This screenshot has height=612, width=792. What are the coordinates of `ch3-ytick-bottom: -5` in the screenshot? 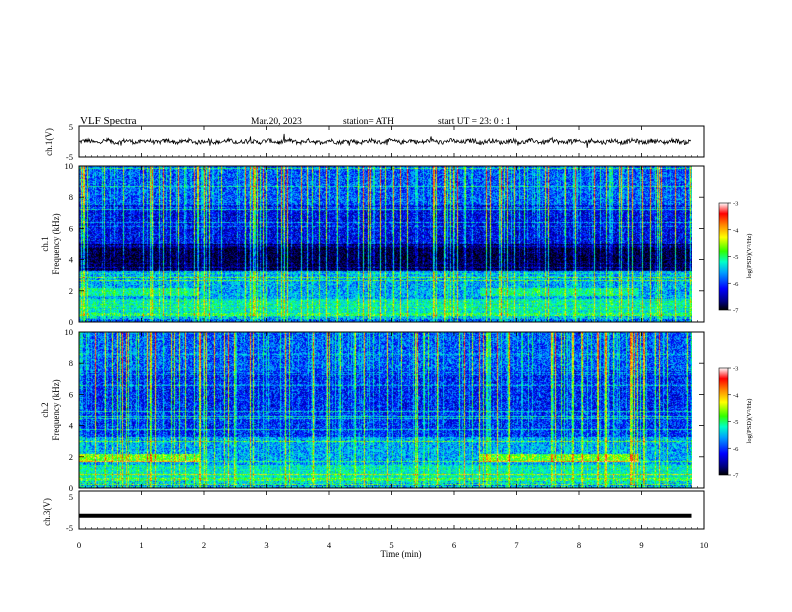 It's located at (69, 528).